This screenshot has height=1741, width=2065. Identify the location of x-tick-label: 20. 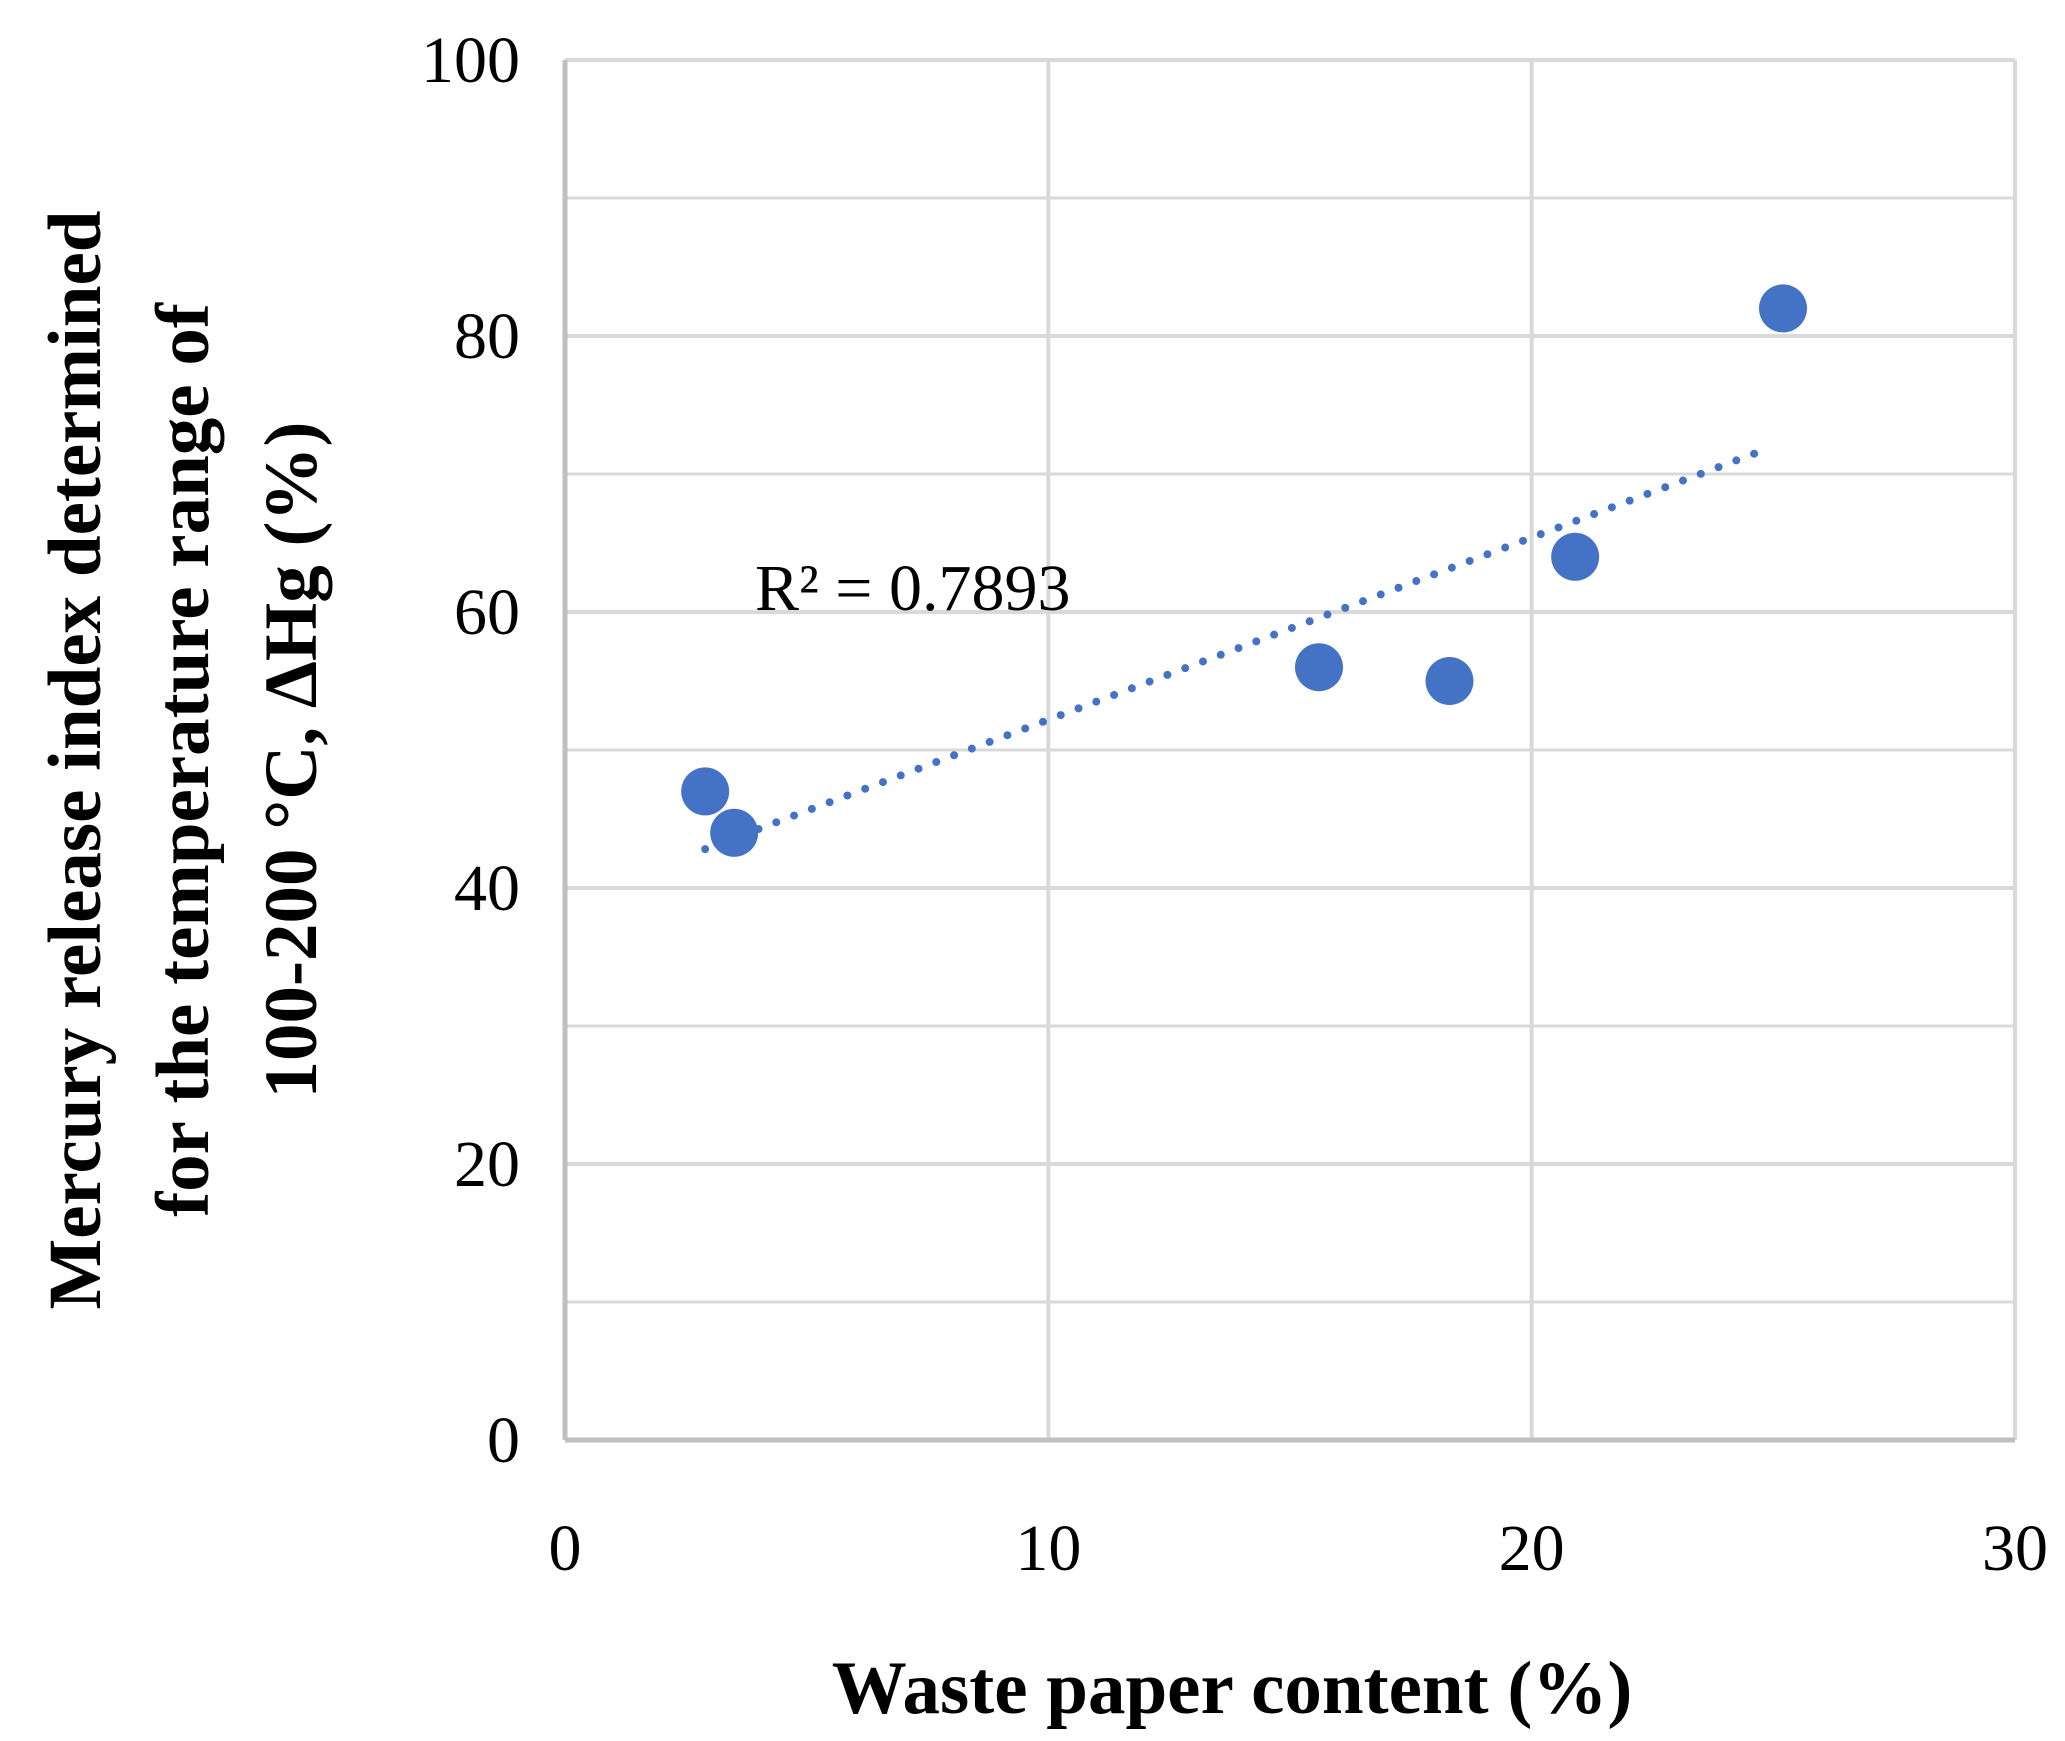
(1532, 1548).